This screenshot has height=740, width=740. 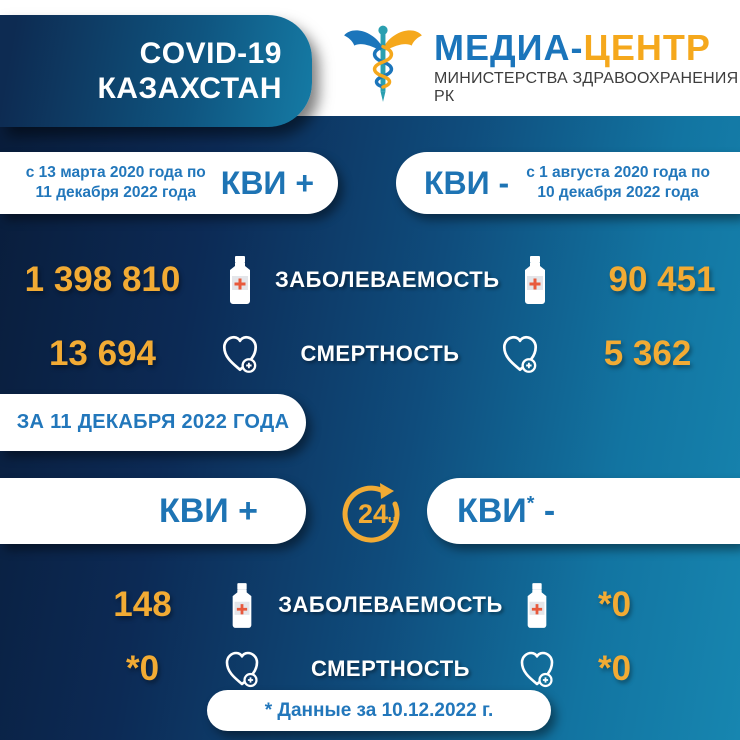 I want to click on daily-mortality-negative: *0, so click(x=614, y=668).